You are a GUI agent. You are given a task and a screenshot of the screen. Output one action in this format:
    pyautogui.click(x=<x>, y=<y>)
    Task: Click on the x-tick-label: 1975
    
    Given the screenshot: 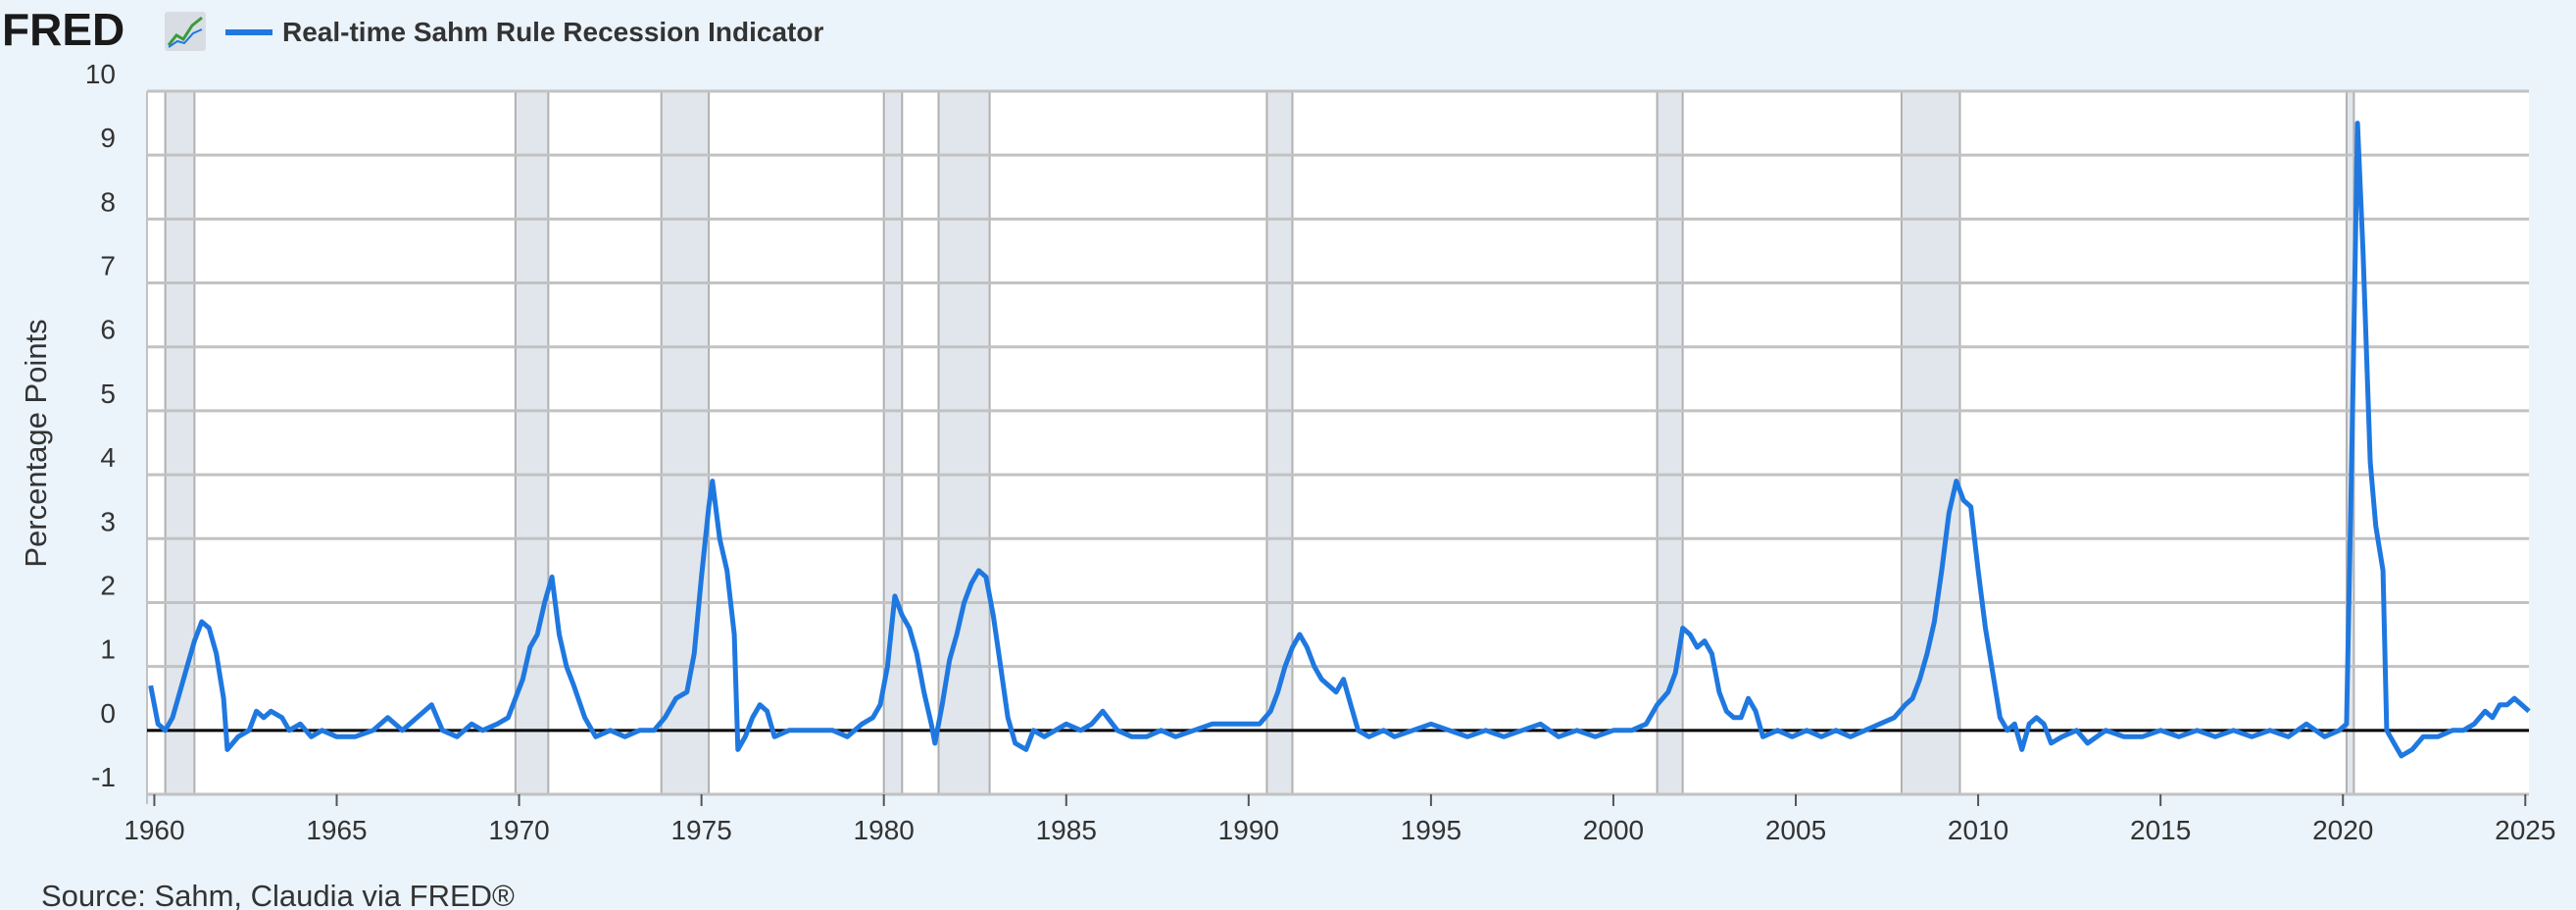 What is the action you would take?
    pyautogui.click(x=700, y=830)
    